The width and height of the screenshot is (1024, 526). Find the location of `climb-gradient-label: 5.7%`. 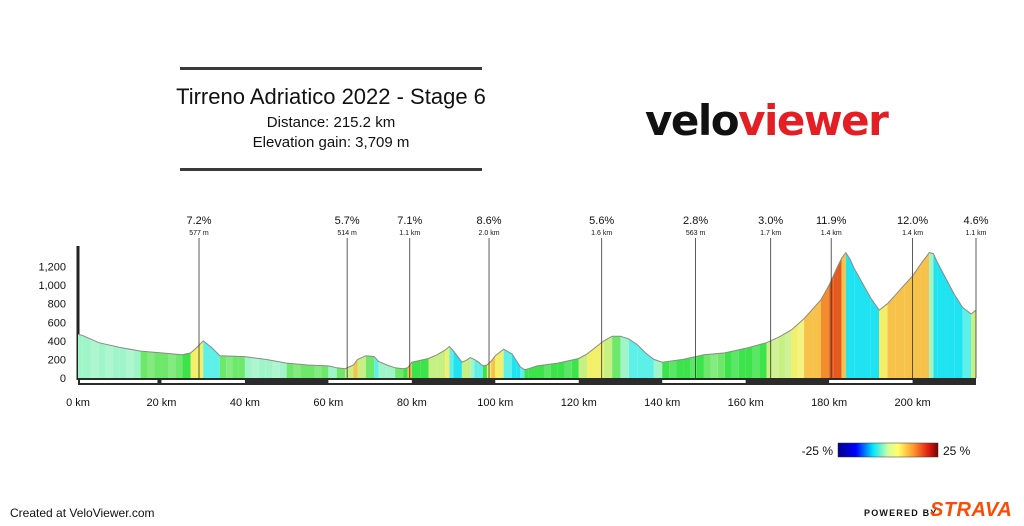

climb-gradient-label: 5.7% is located at coordinates (347, 221).